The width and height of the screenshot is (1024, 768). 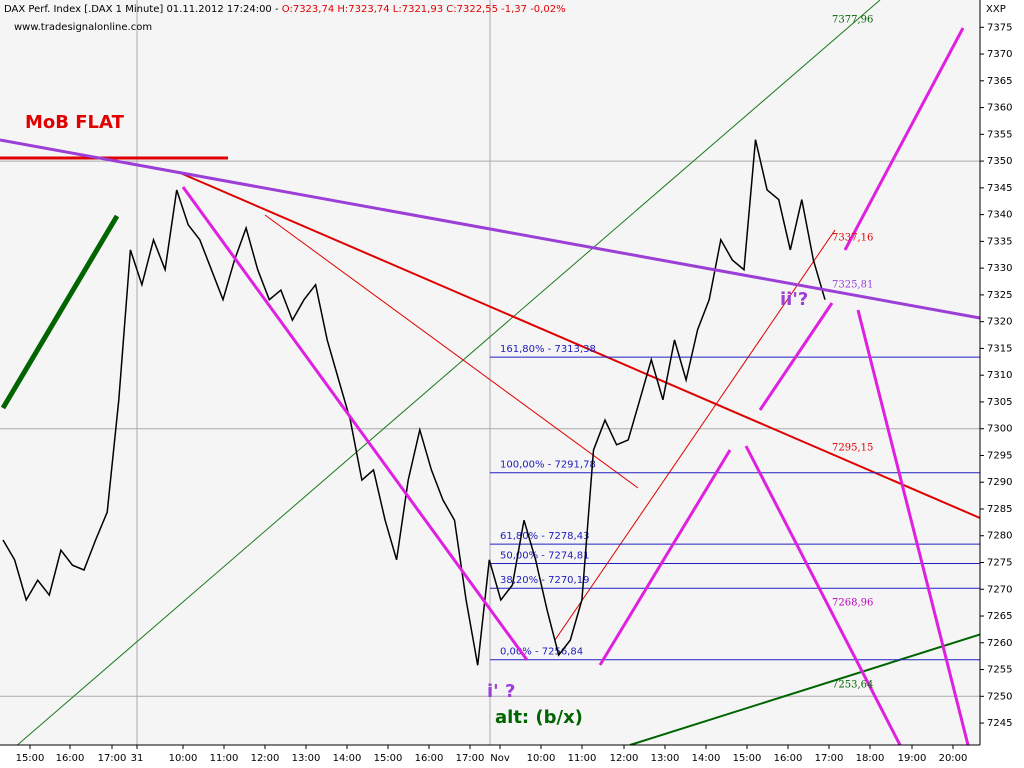 What do you see at coordinates (852, 285) in the screenshot?
I see `price-label: 7325,81` at bounding box center [852, 285].